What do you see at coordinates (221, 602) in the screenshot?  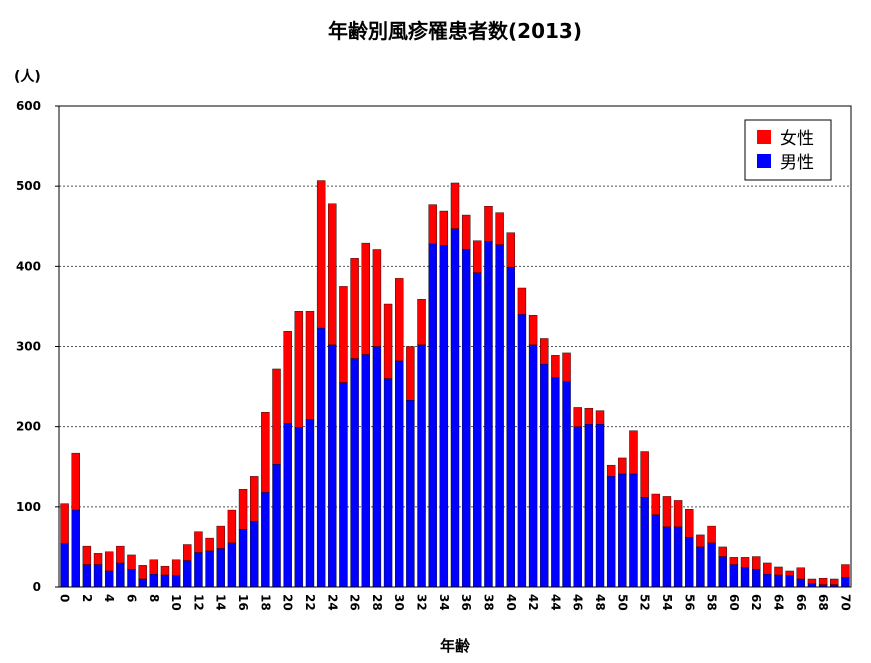 I see `x-tick-label: 14` at bounding box center [221, 602].